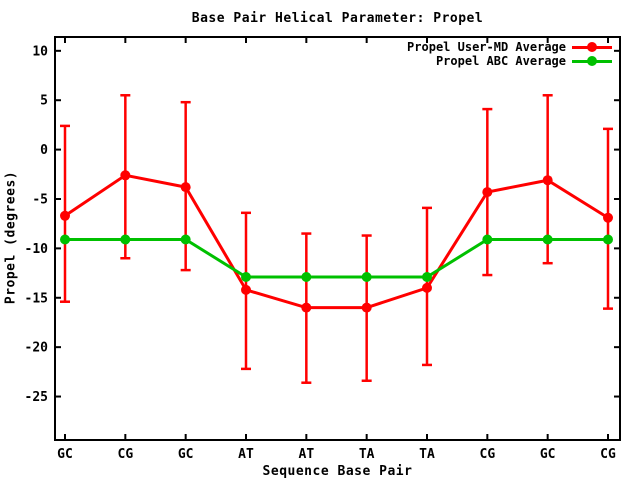 This screenshot has width=640, height=480. I want to click on y-tick-label: 0, so click(44, 150).